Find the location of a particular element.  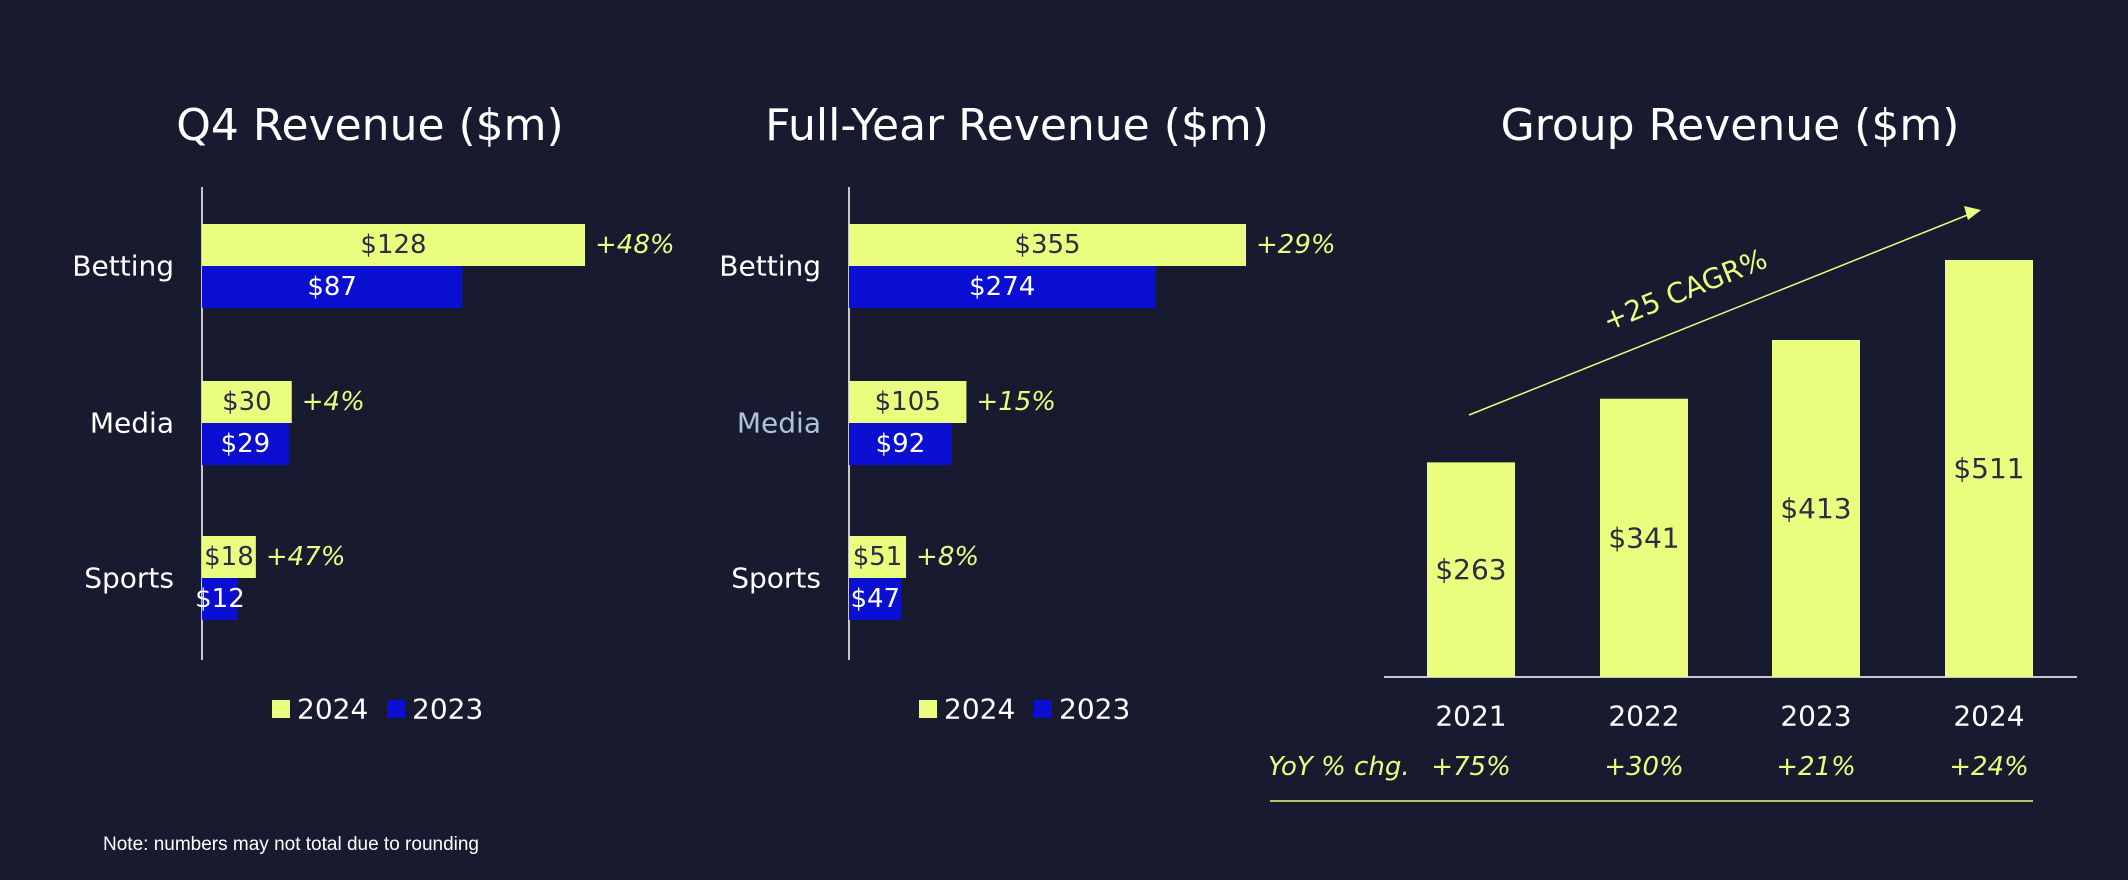

growth-label-fy-sports: +8% is located at coordinates (947, 557).